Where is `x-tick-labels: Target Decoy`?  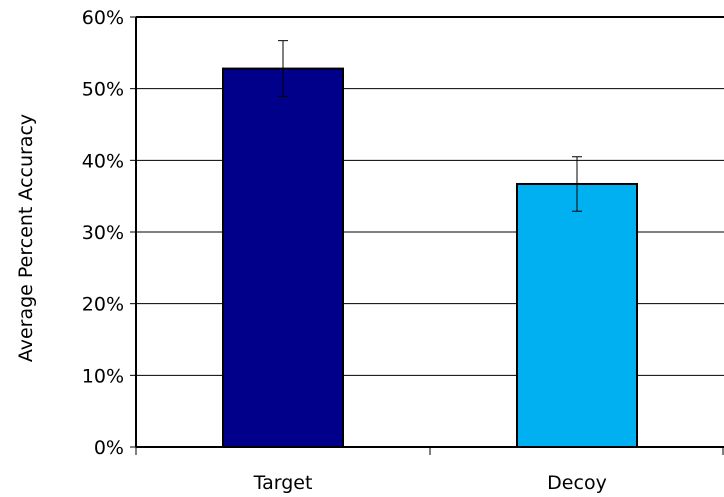
x-tick-labels: Target Decoy is located at coordinates (430, 483).